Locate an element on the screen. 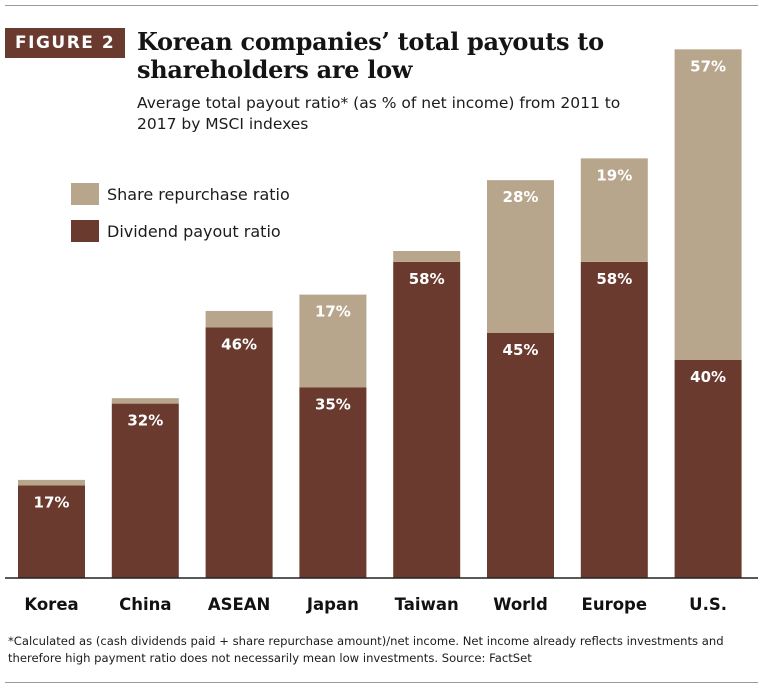 This screenshot has width=763, height=690. dividend-label-japan: 35% is located at coordinates (333, 404).